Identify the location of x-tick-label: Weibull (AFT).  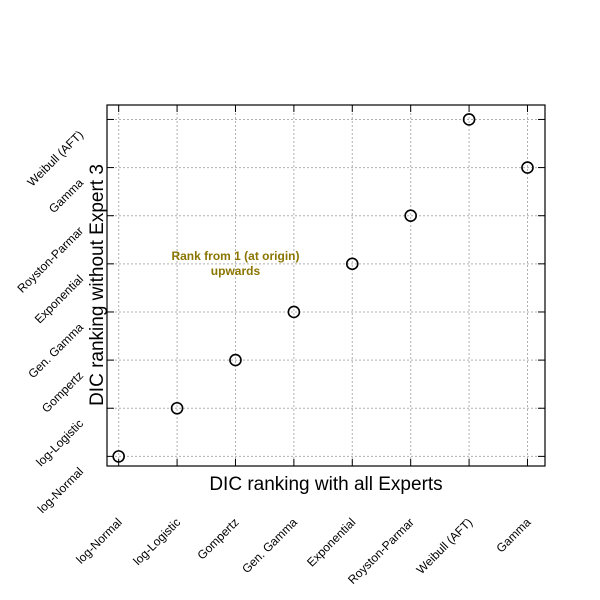
(445, 546).